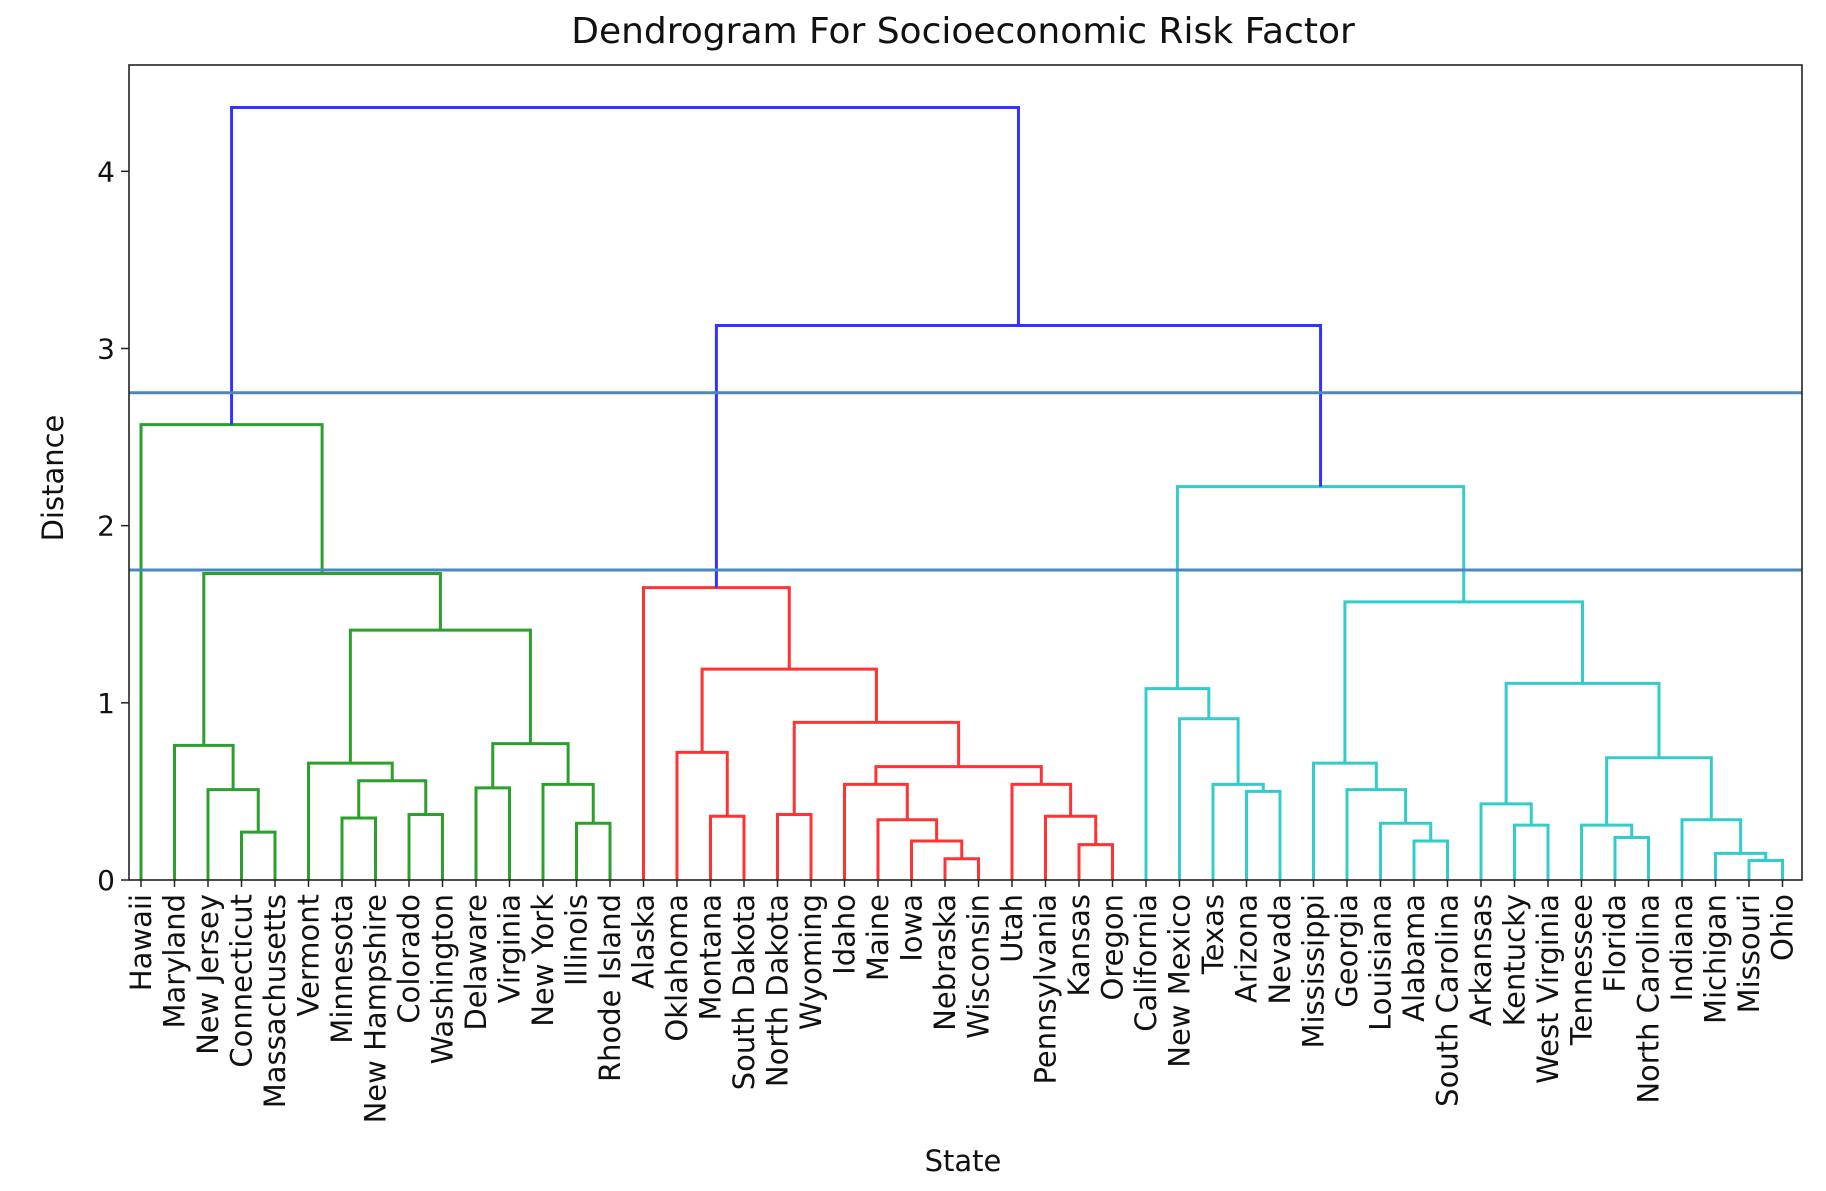 The height and width of the screenshot is (1191, 1826). I want to click on leaf-label: Rhode Island, so click(610, 988).